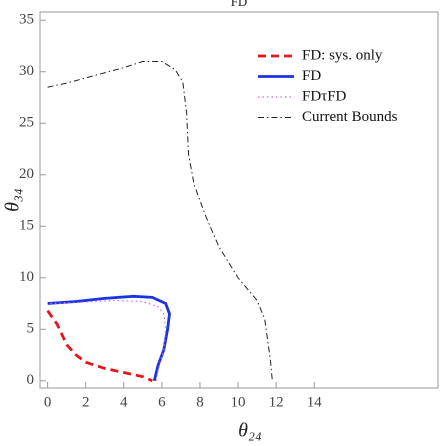 The image size is (446, 446). What do you see at coordinates (31, 329) in the screenshot?
I see `y-tick-label: 5` at bounding box center [31, 329].